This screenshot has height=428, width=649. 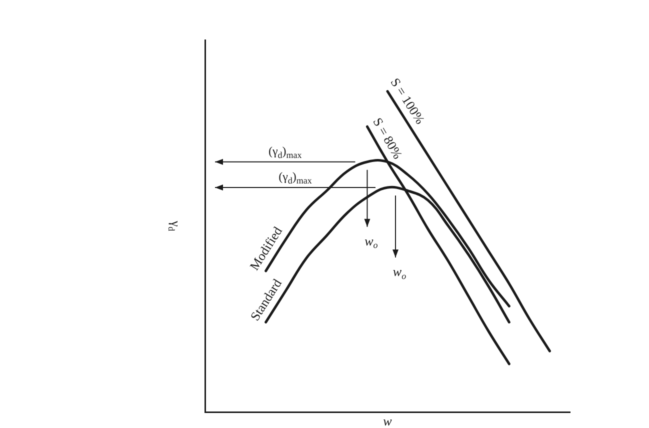 I want to click on text: S = 80%, so click(x=388, y=138).